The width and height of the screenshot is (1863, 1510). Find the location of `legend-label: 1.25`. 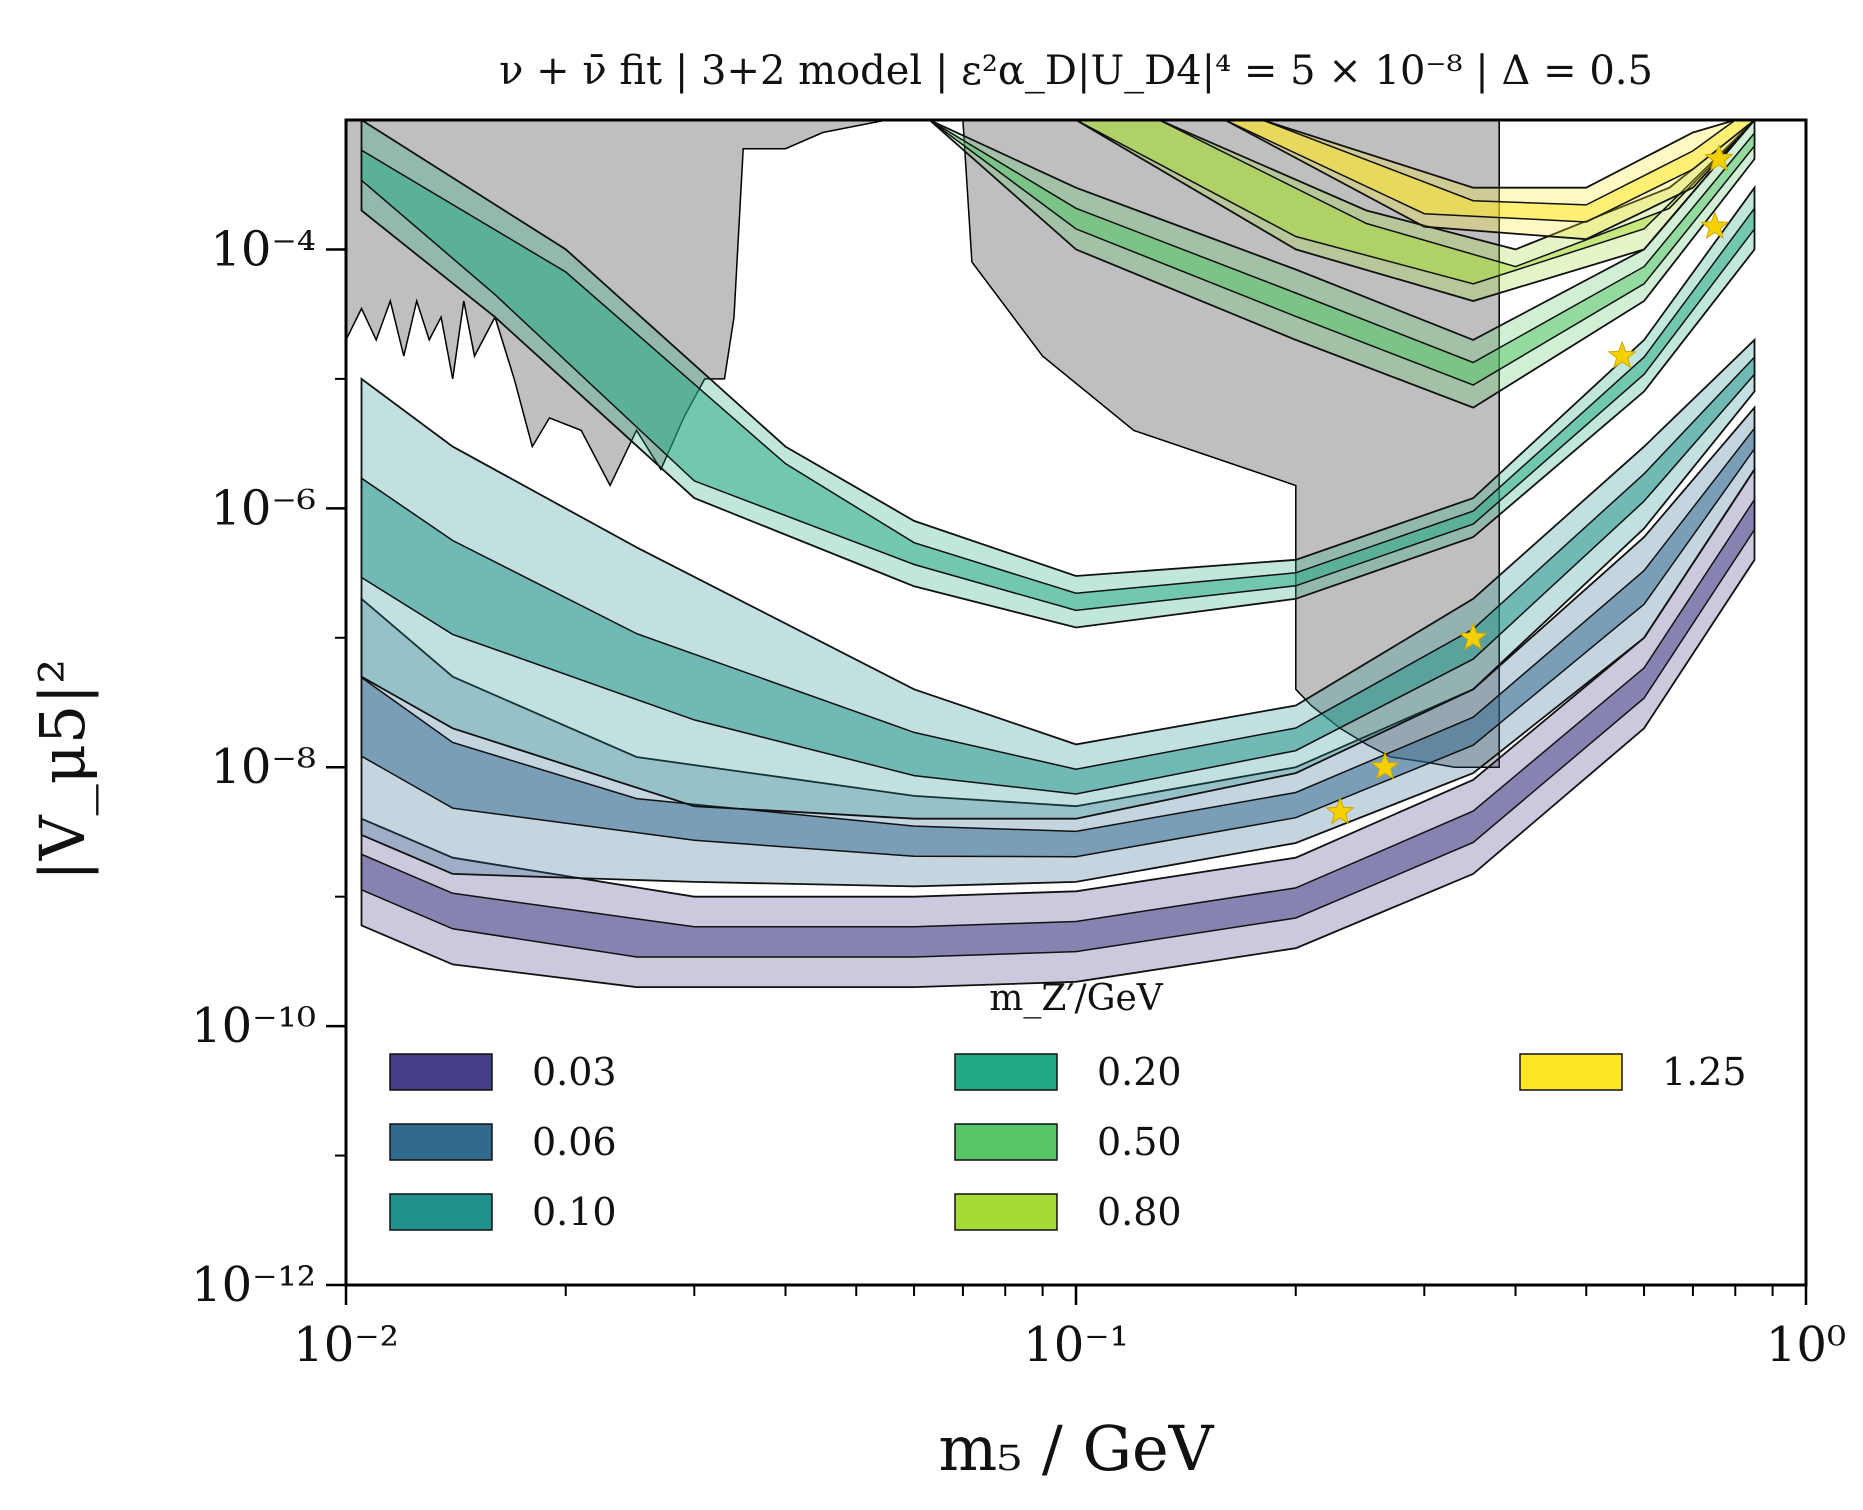

legend-label: 1.25 is located at coordinates (1704, 1072).